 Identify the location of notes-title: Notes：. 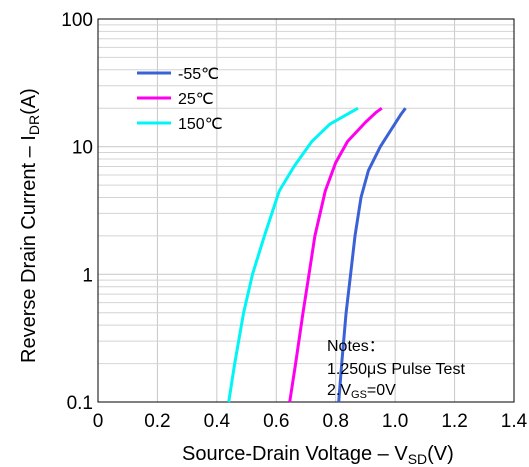
(356, 346).